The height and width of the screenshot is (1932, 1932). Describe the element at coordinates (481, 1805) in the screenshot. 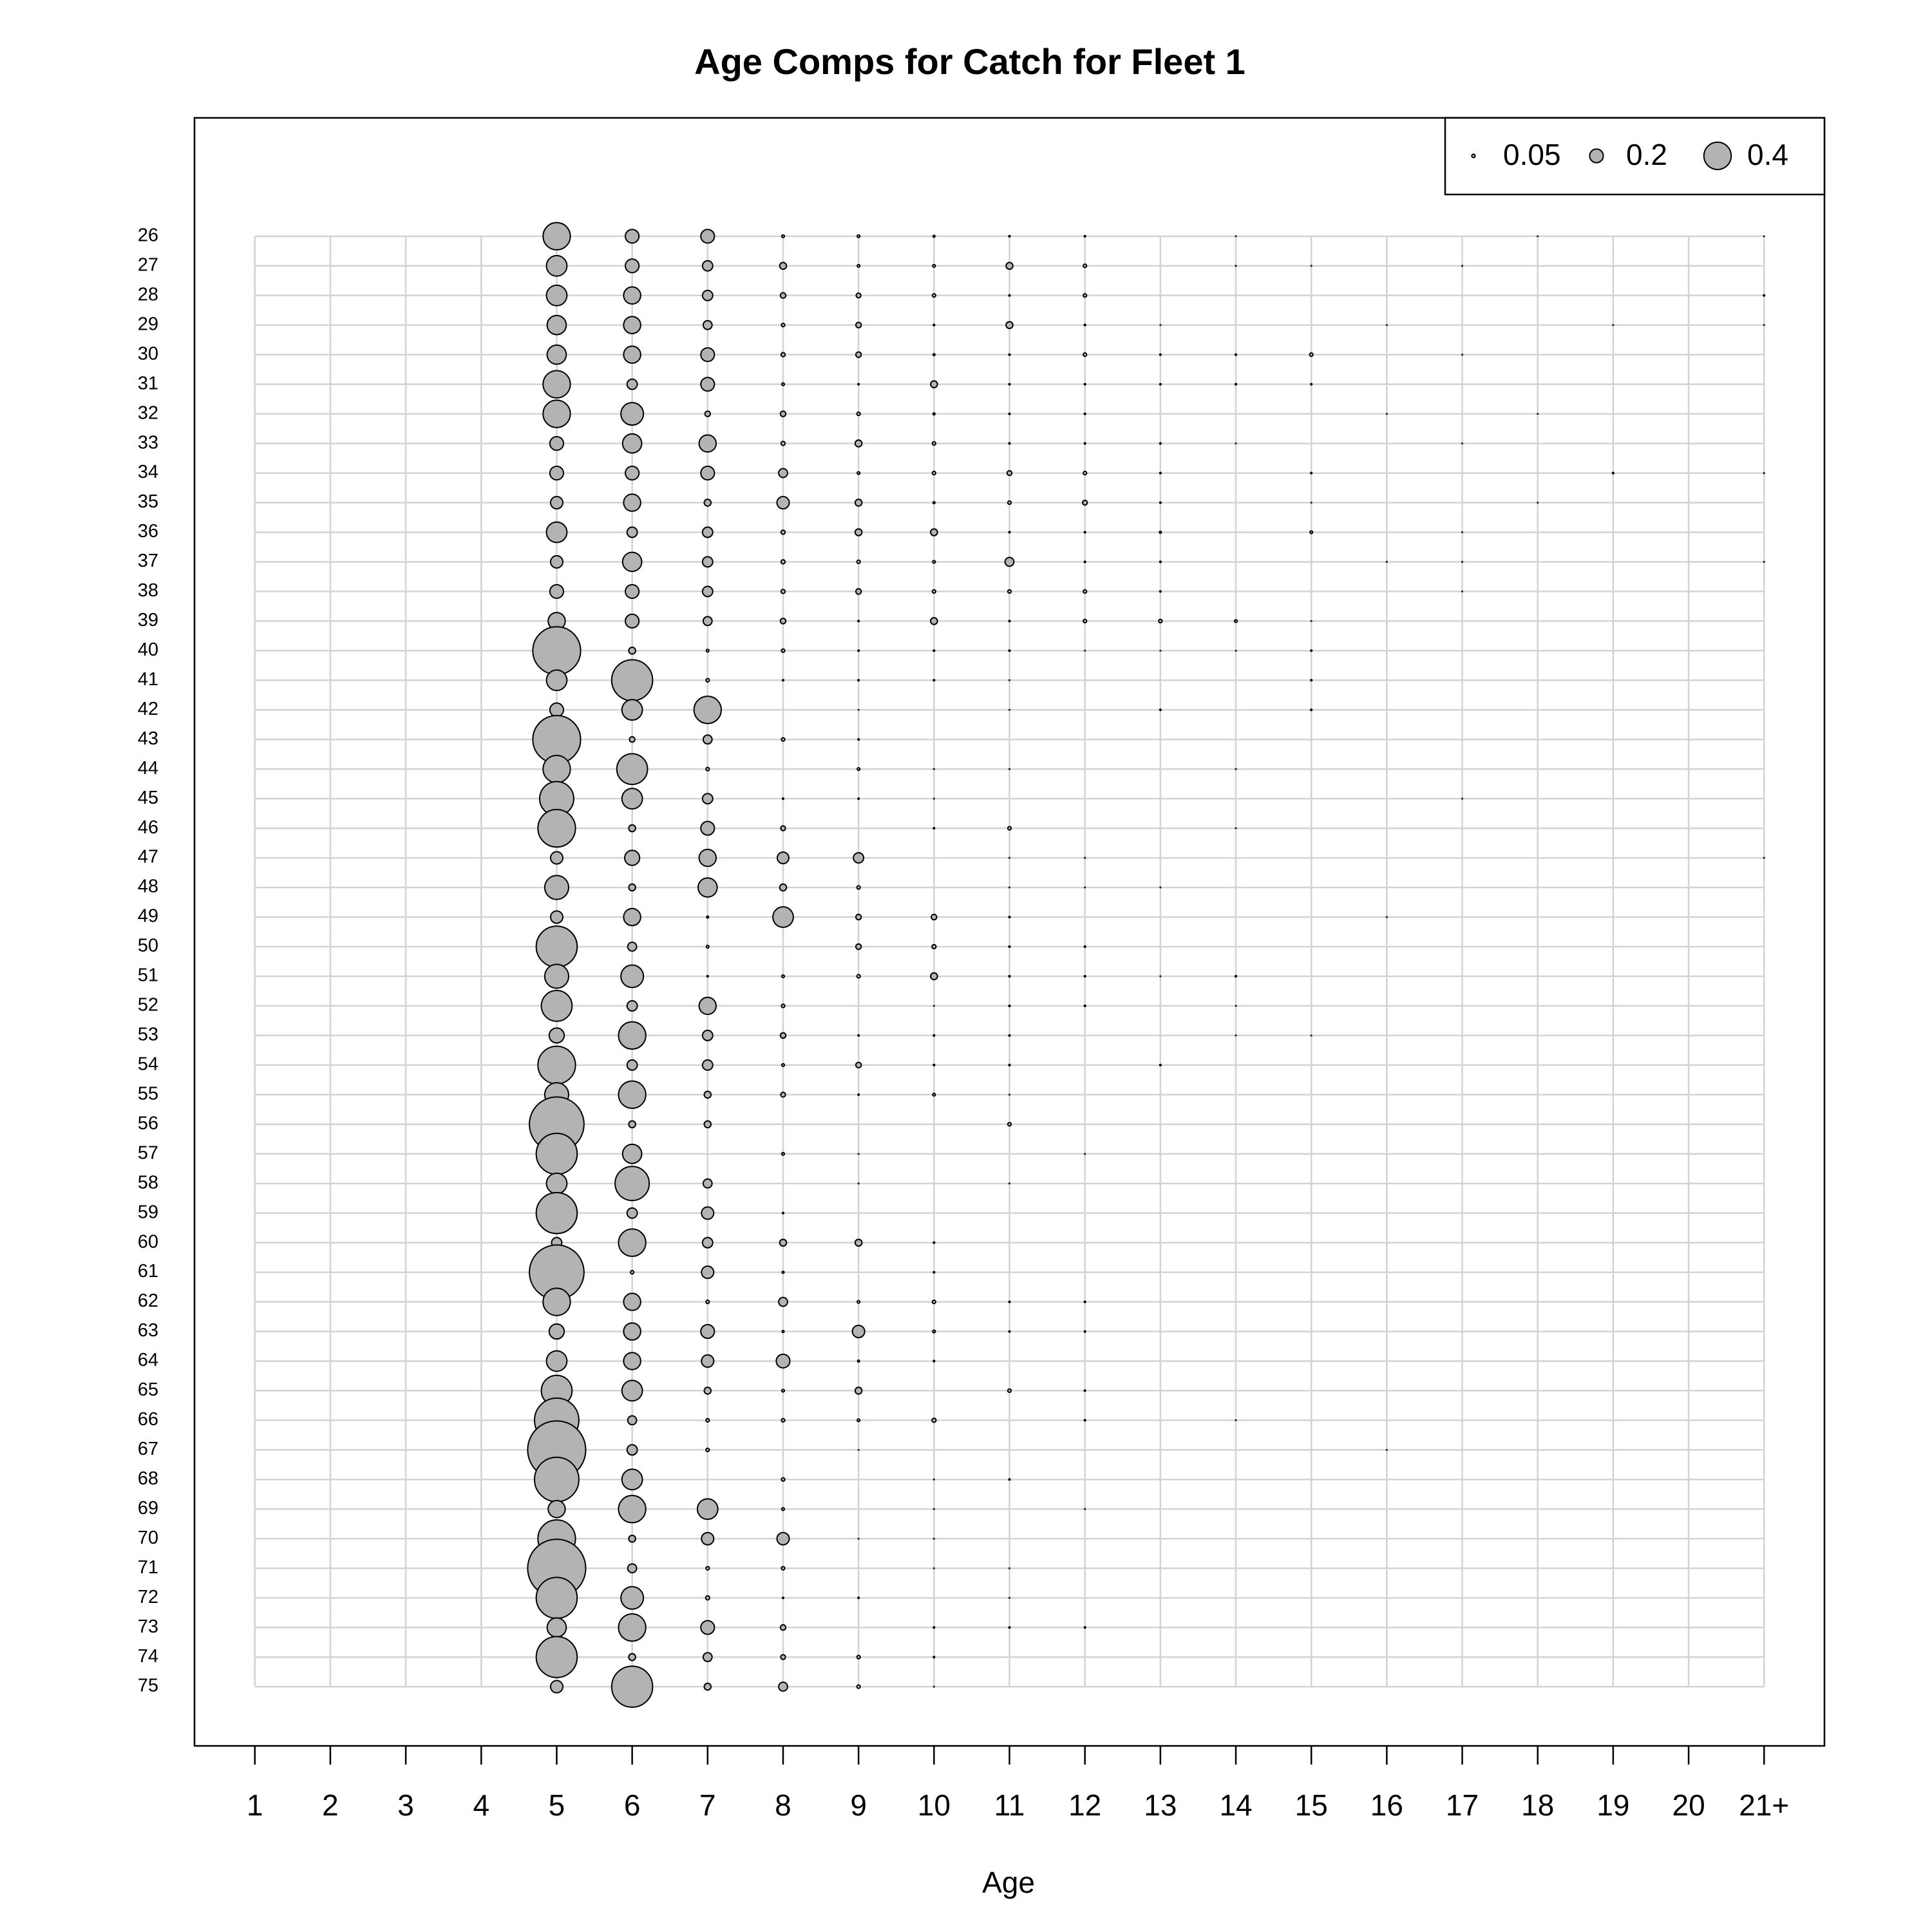

I see `x-tick-label: 4` at that location.